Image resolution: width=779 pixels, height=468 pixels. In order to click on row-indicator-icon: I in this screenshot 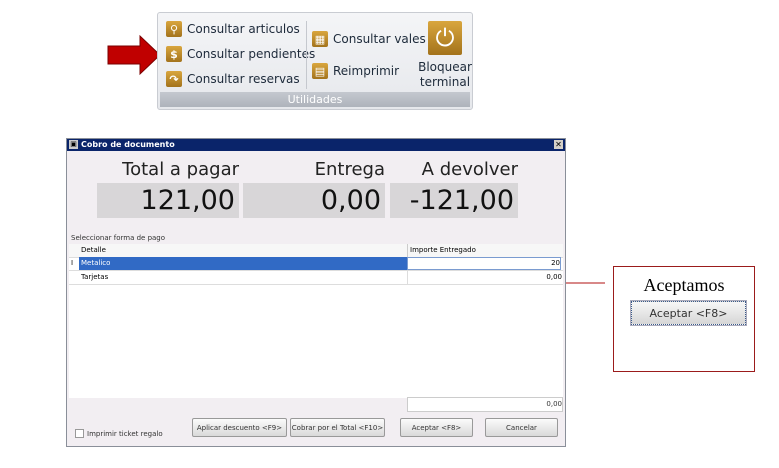, I will do `click(72, 263)`.